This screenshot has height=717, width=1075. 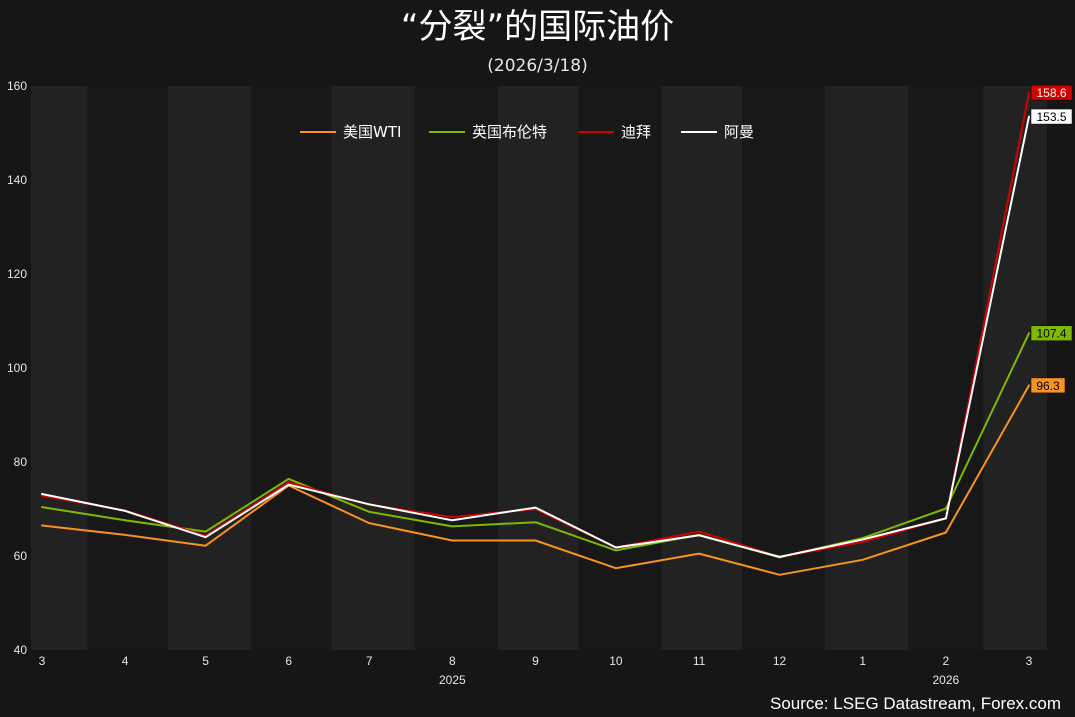 What do you see at coordinates (17, 180) in the screenshot?
I see `y-tick-label: 140` at bounding box center [17, 180].